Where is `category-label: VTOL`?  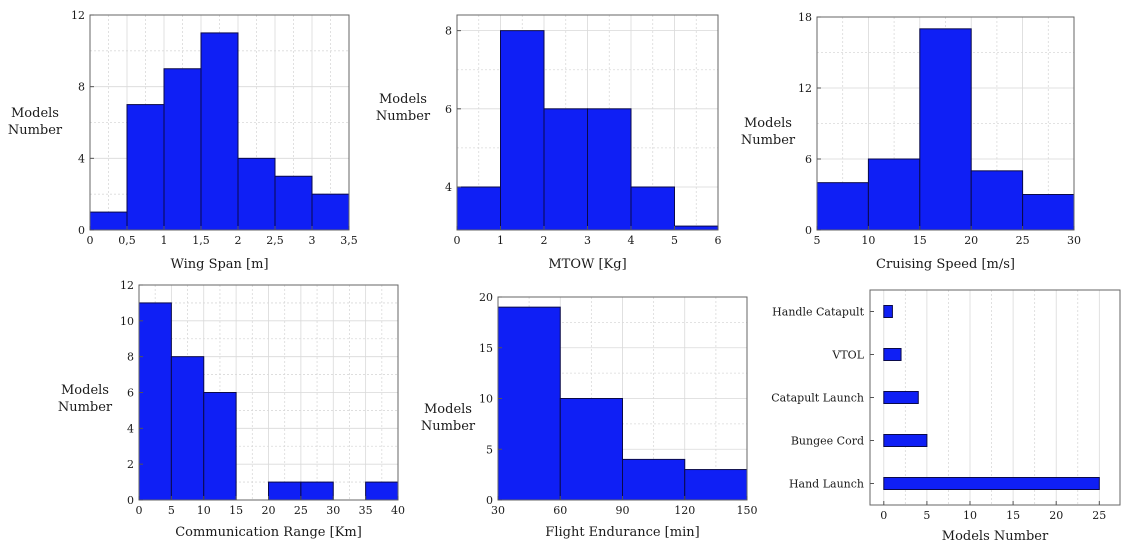
category-label: VTOL is located at coordinates (847, 355).